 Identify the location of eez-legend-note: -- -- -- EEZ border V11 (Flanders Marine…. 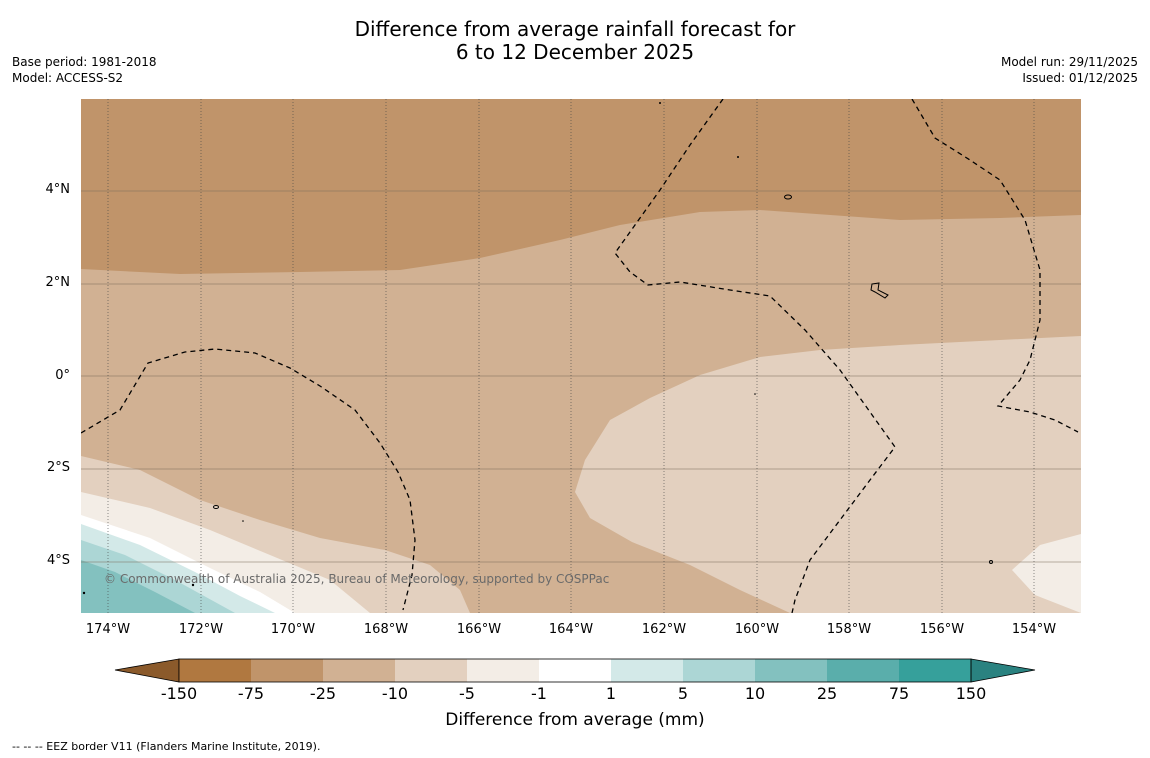
(166, 746).